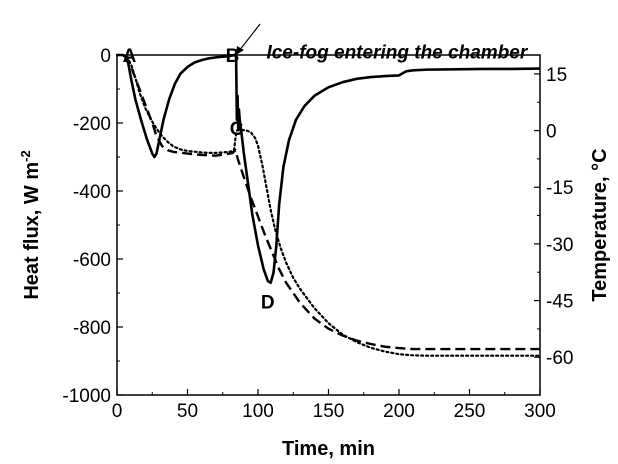 The width and height of the screenshot is (618, 464). What do you see at coordinates (86, 396) in the screenshot?
I see `y-tick-label-5: -1000` at bounding box center [86, 396].